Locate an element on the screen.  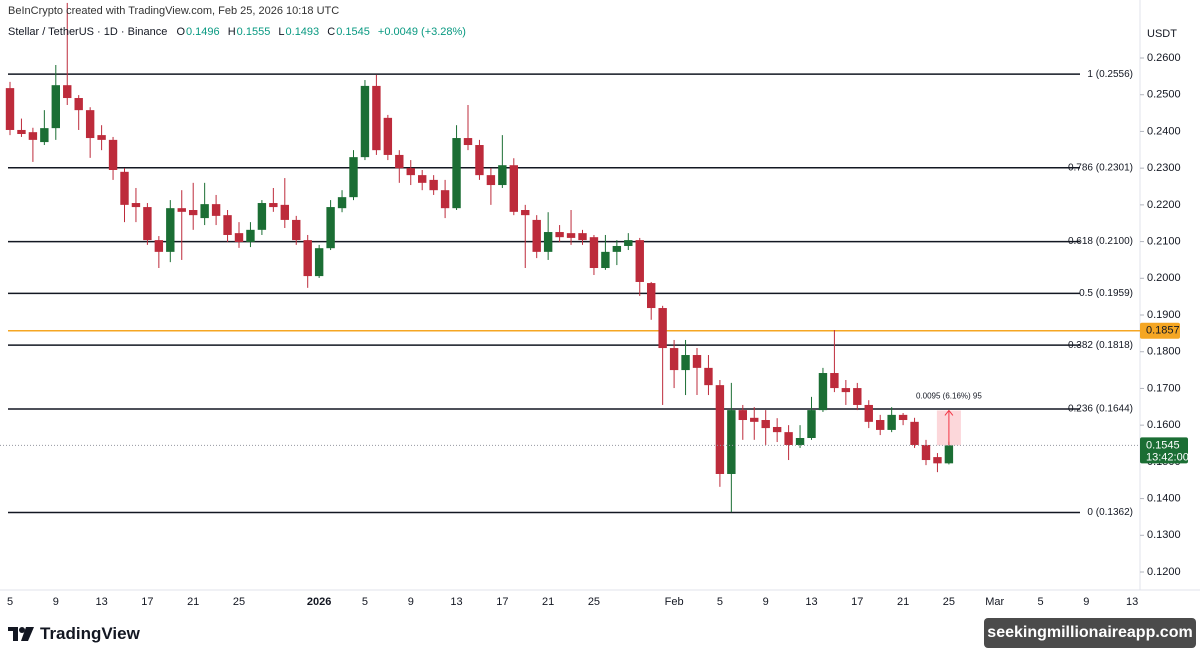
last-price-box is located at coordinates (1164, 450).